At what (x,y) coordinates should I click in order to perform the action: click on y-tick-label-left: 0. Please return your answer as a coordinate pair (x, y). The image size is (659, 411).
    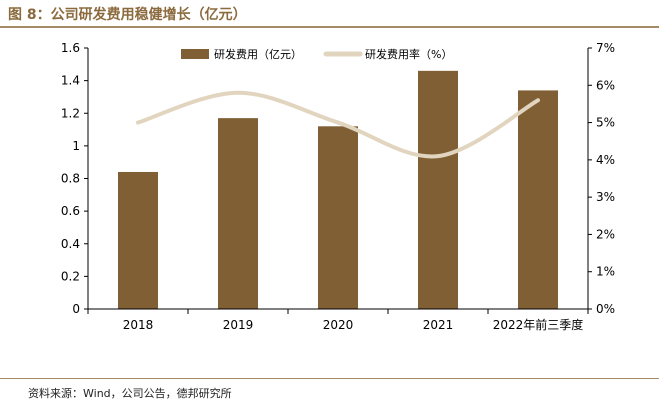
    Looking at the image, I should click on (76, 309).